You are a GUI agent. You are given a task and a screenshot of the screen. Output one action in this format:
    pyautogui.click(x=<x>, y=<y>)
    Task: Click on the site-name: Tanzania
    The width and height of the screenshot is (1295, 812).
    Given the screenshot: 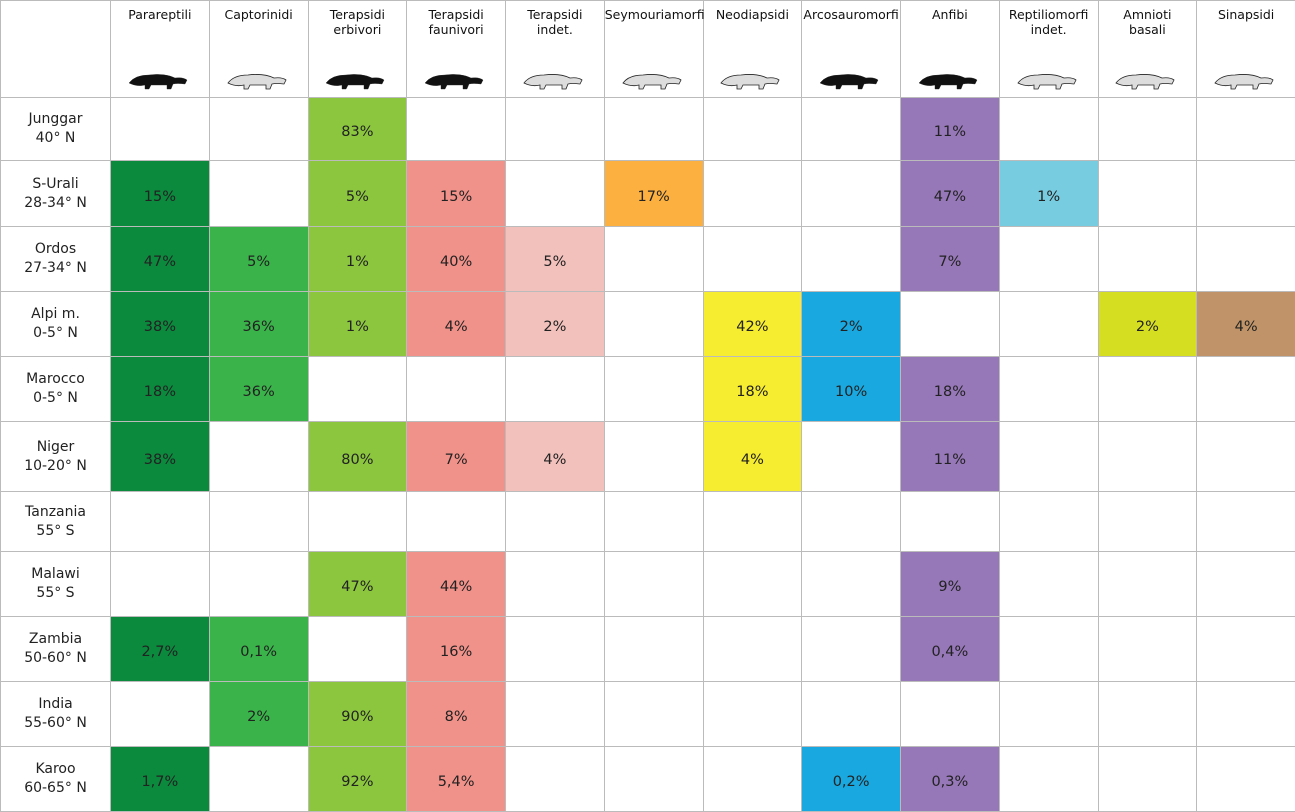 What is the action you would take?
    pyautogui.click(x=55, y=512)
    